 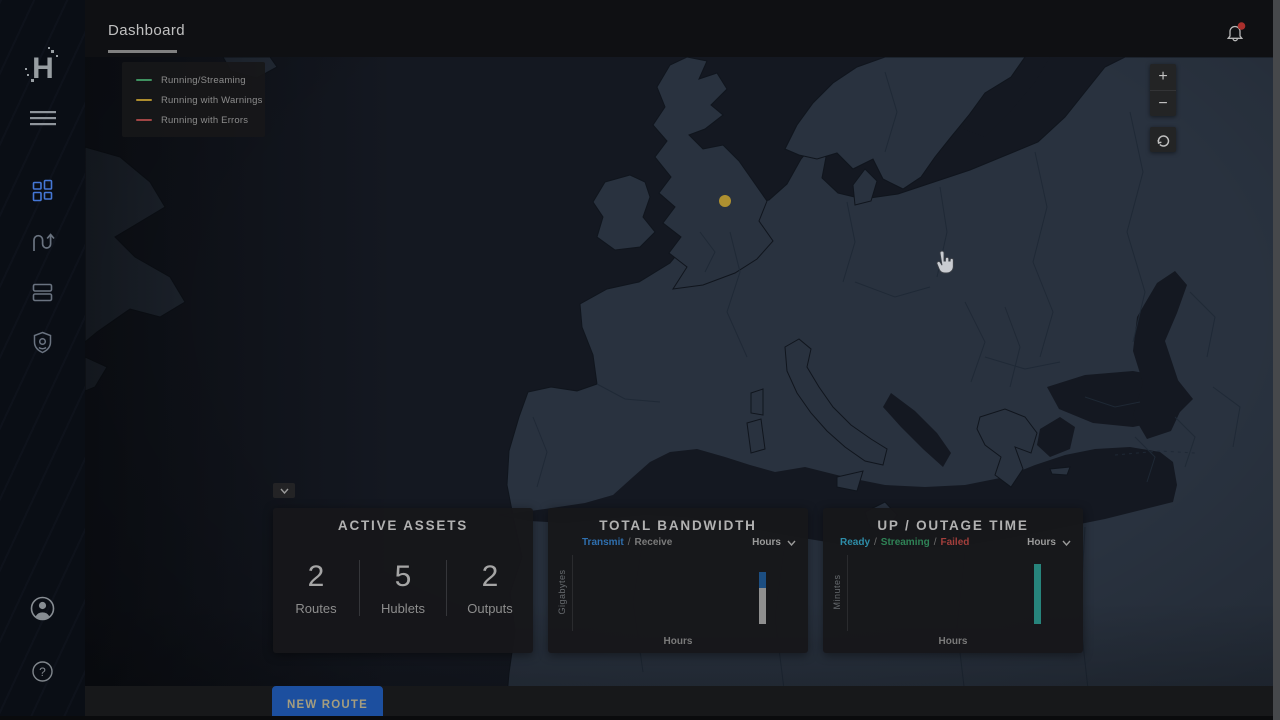 I want to click on legend-streaming: Streaming, so click(x=905, y=542).